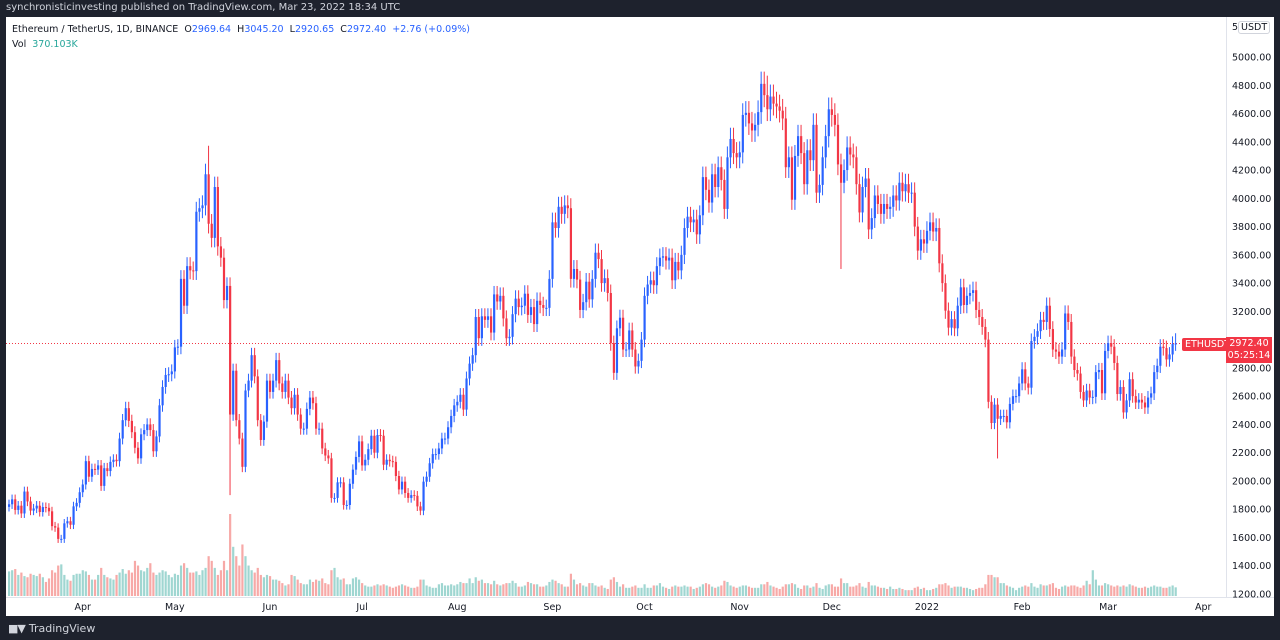 The image size is (1280, 640). I want to click on price-axis-divider, so click(1226, 307).